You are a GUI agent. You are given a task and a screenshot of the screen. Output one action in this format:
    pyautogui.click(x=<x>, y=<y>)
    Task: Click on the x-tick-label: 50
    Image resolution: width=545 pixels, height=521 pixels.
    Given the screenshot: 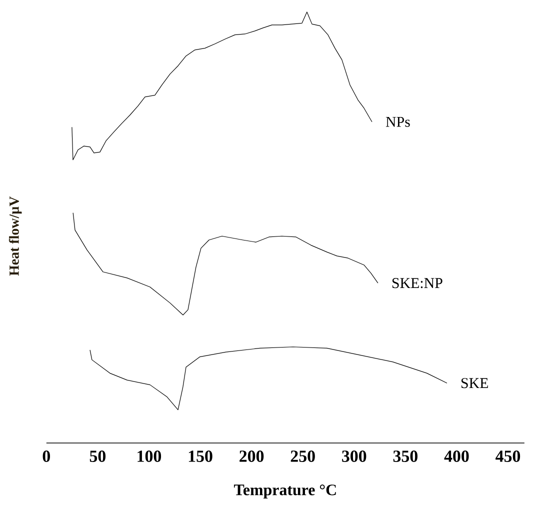 What is the action you would take?
    pyautogui.click(x=98, y=456)
    